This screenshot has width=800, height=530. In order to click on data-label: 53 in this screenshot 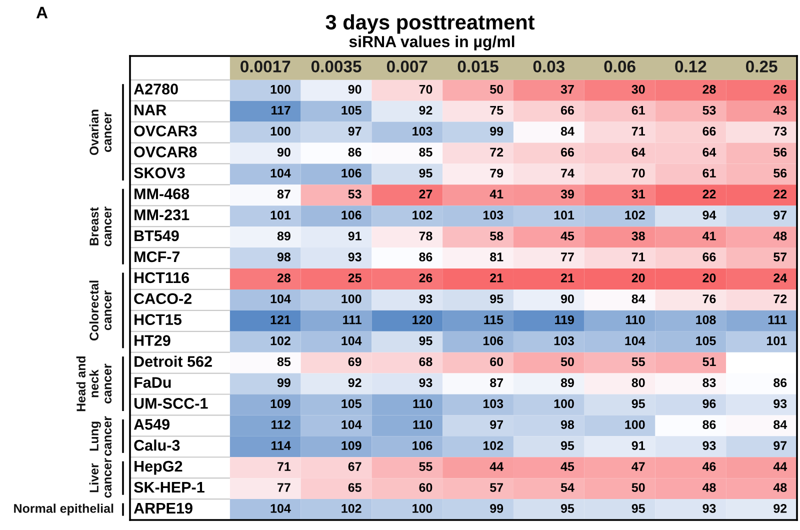, I will do `click(709, 110)`.